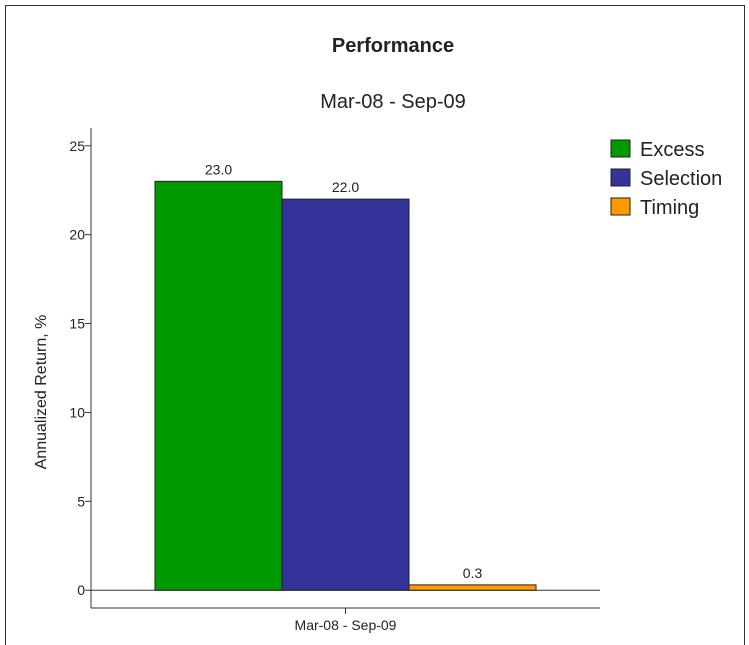 This screenshot has width=749, height=645. What do you see at coordinates (77, 235) in the screenshot?
I see `y-tick-label: 20` at bounding box center [77, 235].